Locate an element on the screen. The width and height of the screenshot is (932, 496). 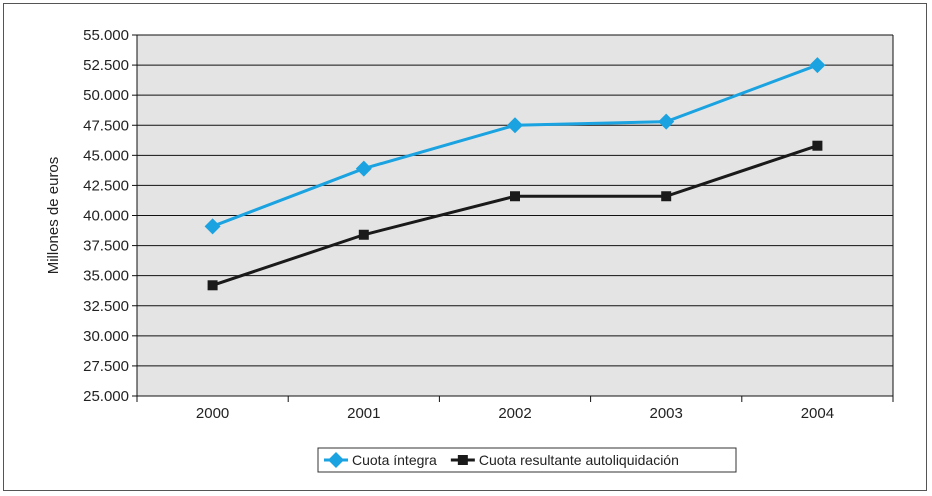
y-axis-title: Millones de euros is located at coordinates (53, 216).